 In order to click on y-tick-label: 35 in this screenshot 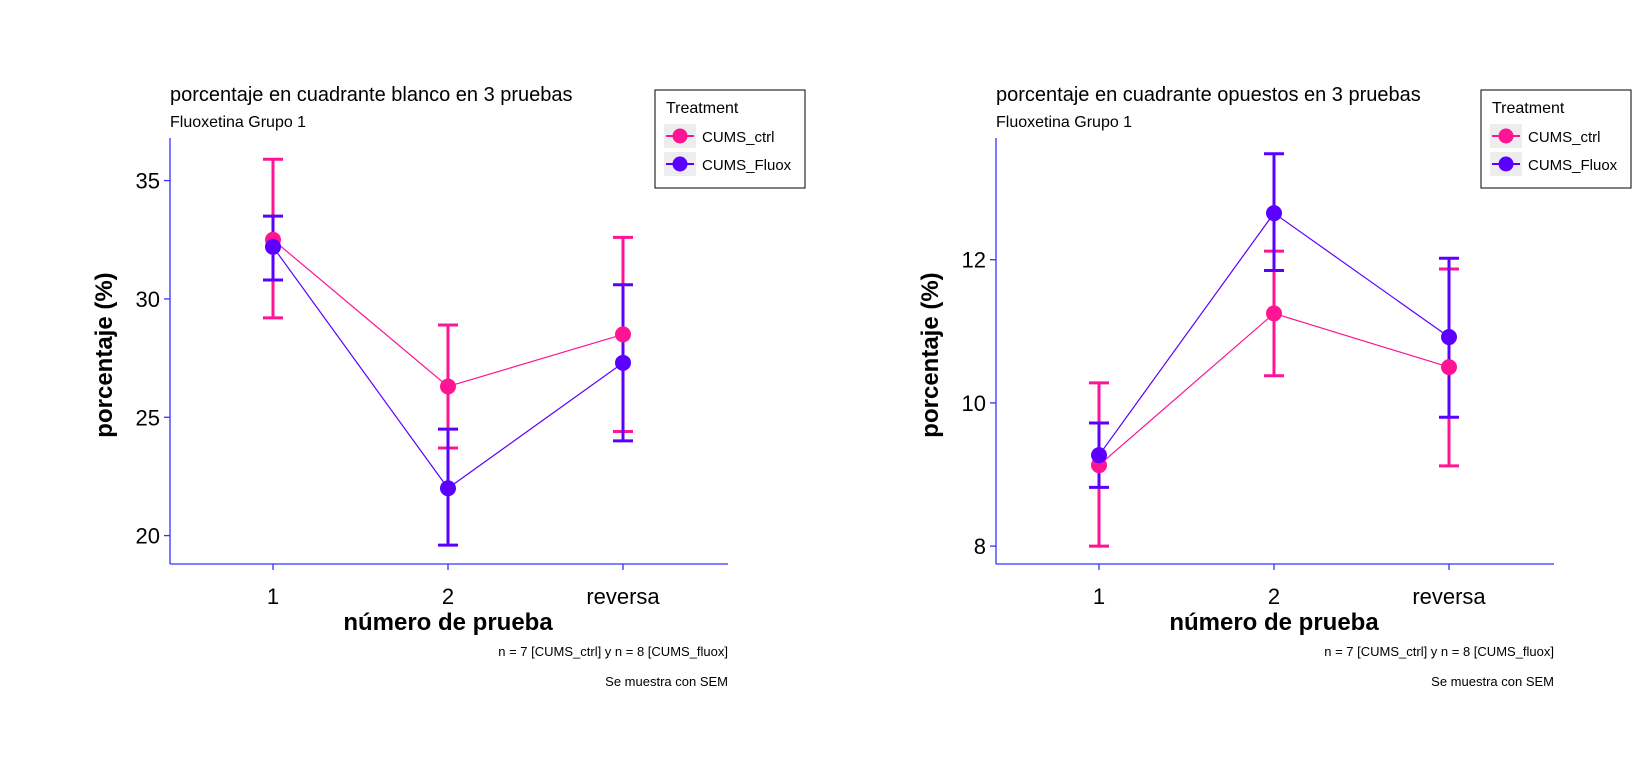, I will do `click(148, 181)`.